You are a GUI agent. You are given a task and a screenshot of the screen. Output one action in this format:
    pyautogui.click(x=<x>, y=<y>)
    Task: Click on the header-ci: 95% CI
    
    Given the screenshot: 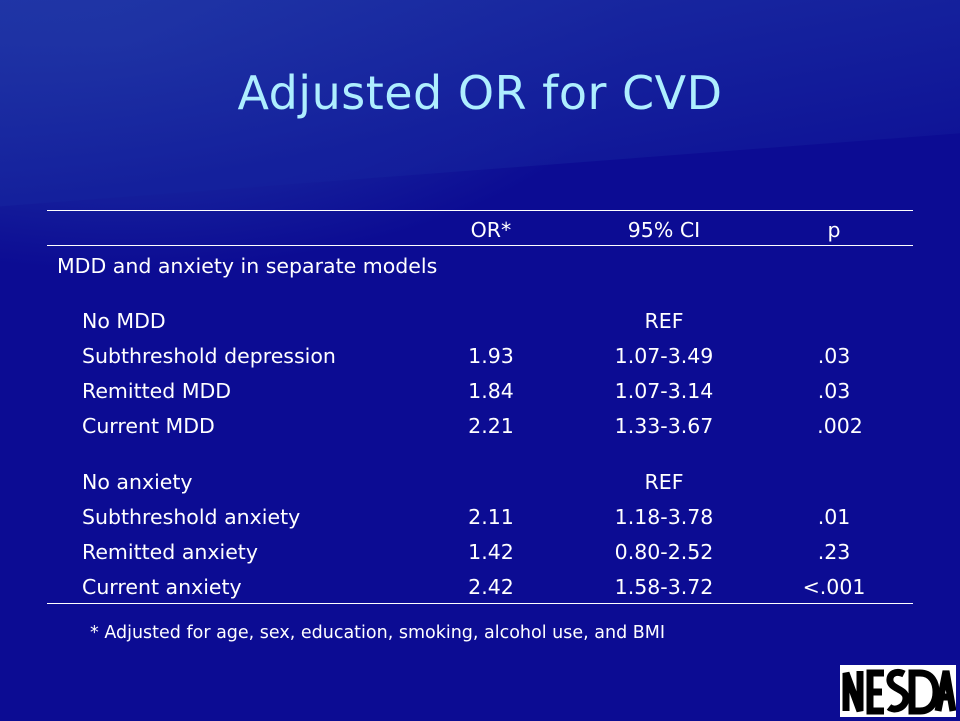 What is the action you would take?
    pyautogui.click(x=664, y=230)
    